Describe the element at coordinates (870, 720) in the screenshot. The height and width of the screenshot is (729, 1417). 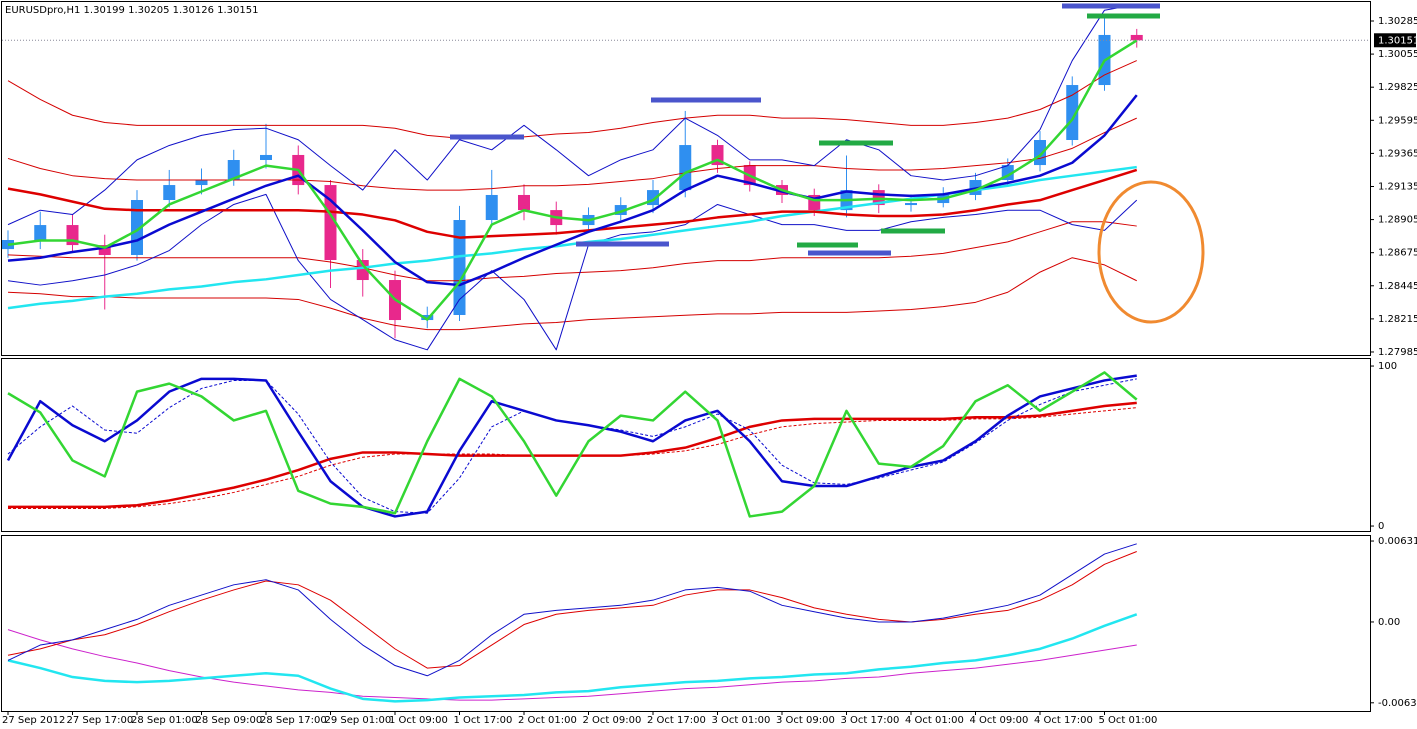
I see `x-tick-label: 3 Oct 17:00` at that location.